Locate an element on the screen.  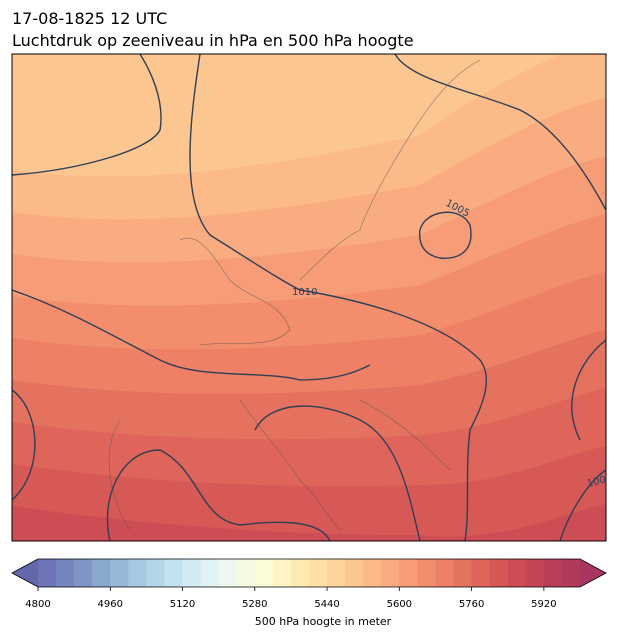
colorbar-tick-label: 5760 is located at coordinates (471, 604).